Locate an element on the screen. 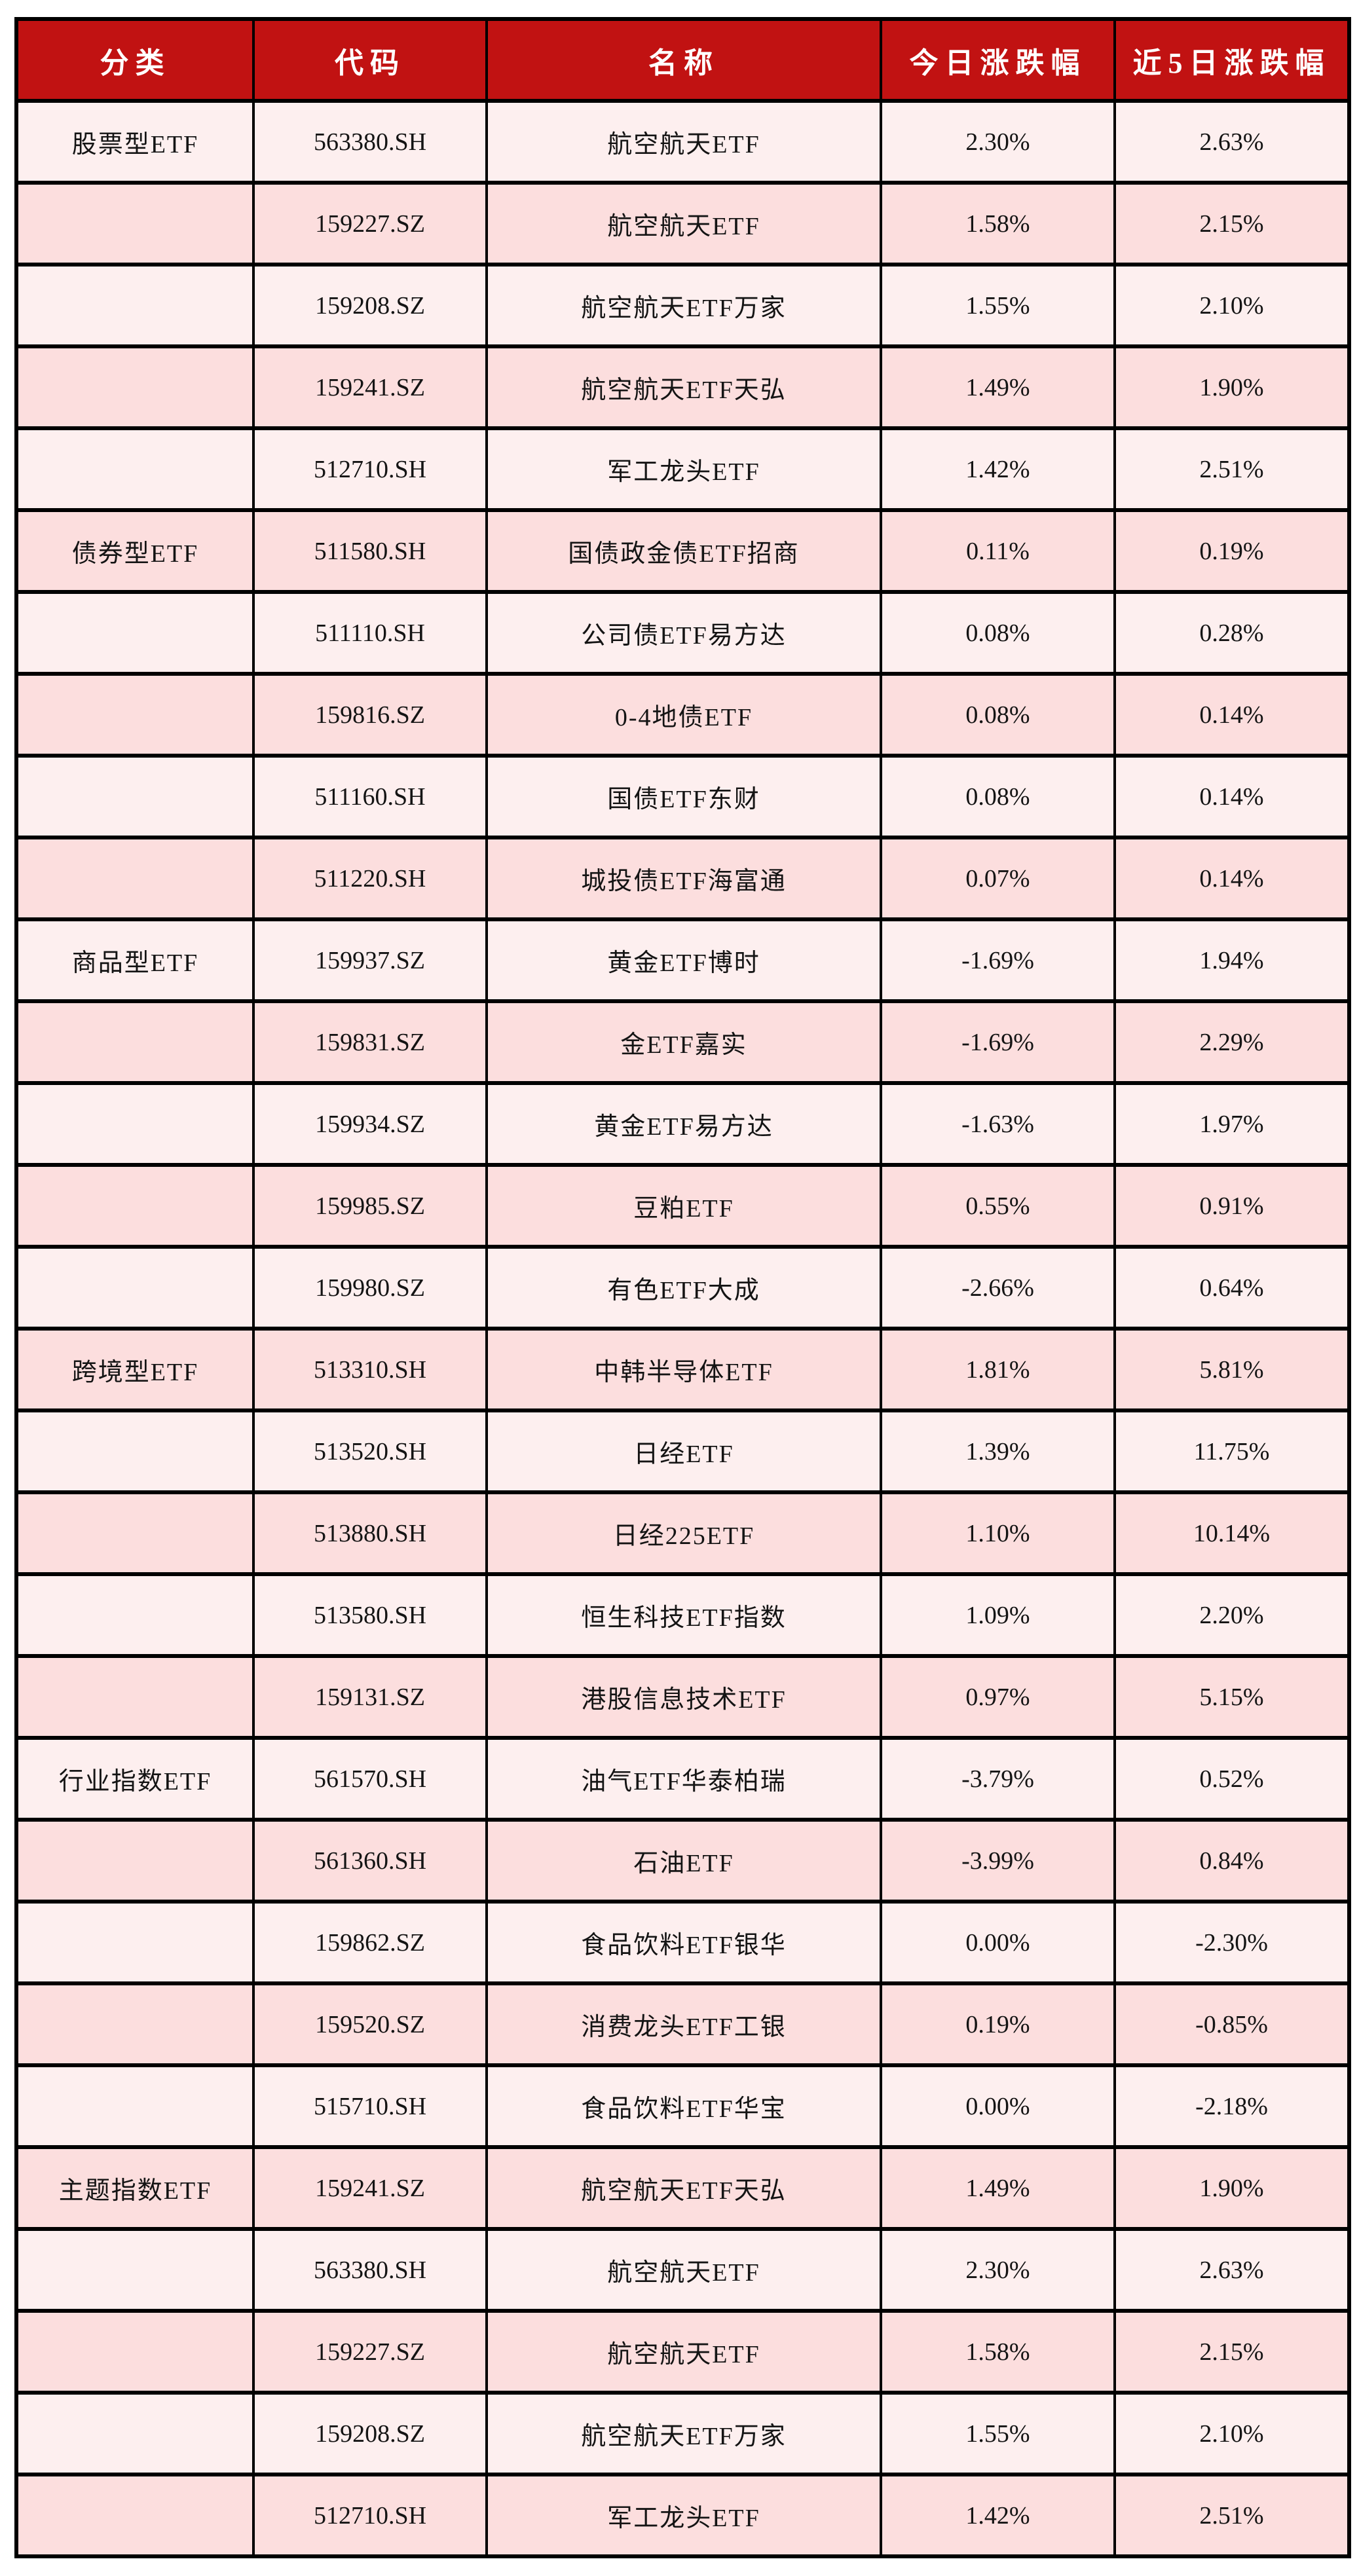  cell-5day-change: 1.94% is located at coordinates (1231, 960).